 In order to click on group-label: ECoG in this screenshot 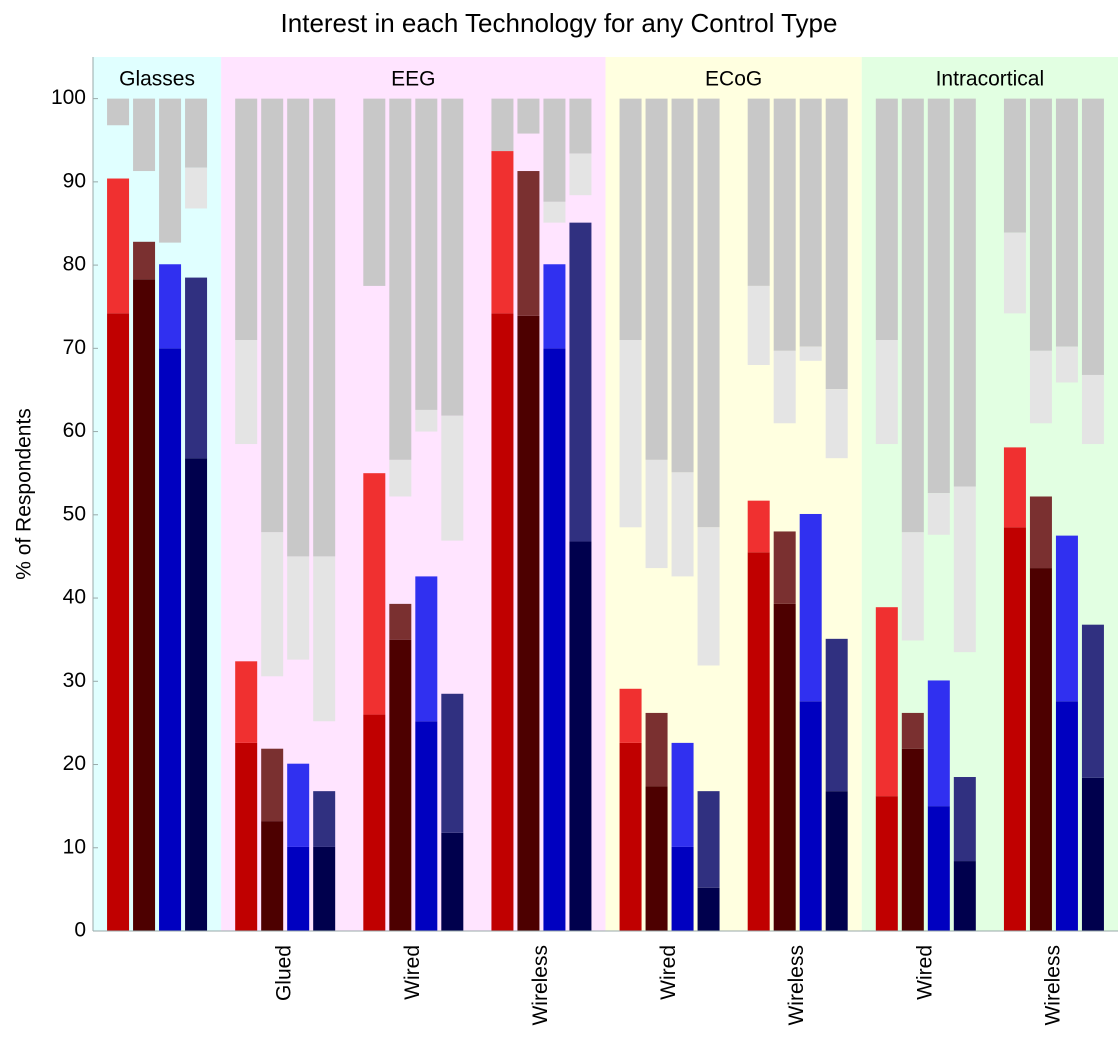, I will do `click(733, 79)`.